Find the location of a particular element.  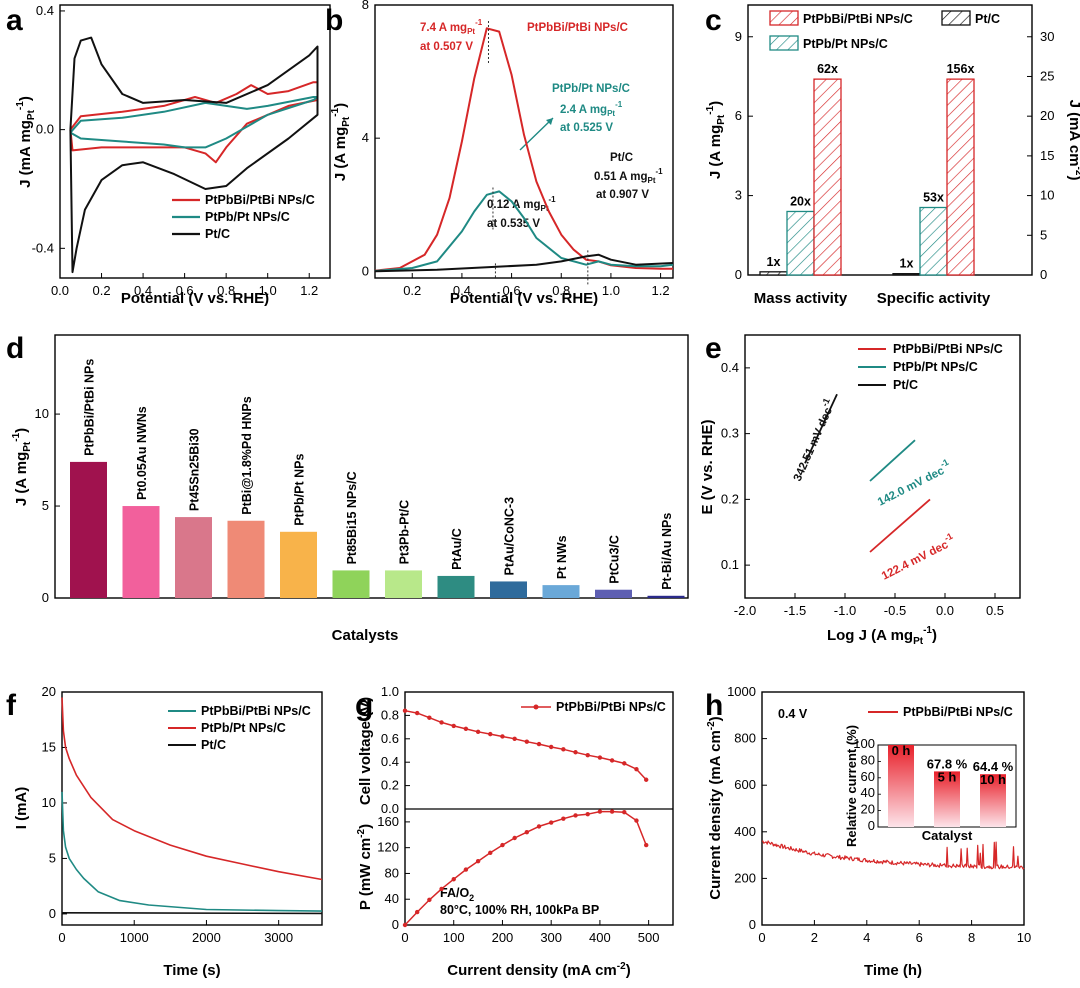

a-xtick-label-5: 1.0 is located at coordinates (268, 290).